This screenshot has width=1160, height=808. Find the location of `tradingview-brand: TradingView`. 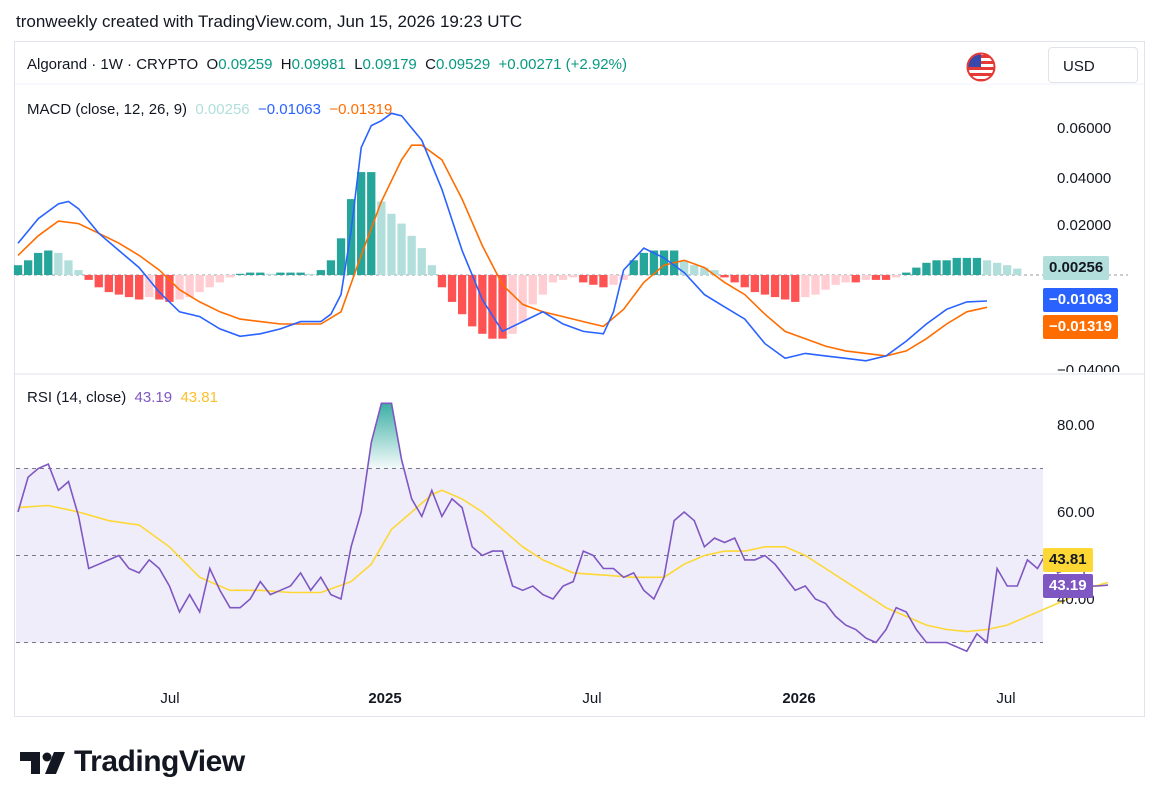

tradingview-brand: TradingView is located at coordinates (159, 761).